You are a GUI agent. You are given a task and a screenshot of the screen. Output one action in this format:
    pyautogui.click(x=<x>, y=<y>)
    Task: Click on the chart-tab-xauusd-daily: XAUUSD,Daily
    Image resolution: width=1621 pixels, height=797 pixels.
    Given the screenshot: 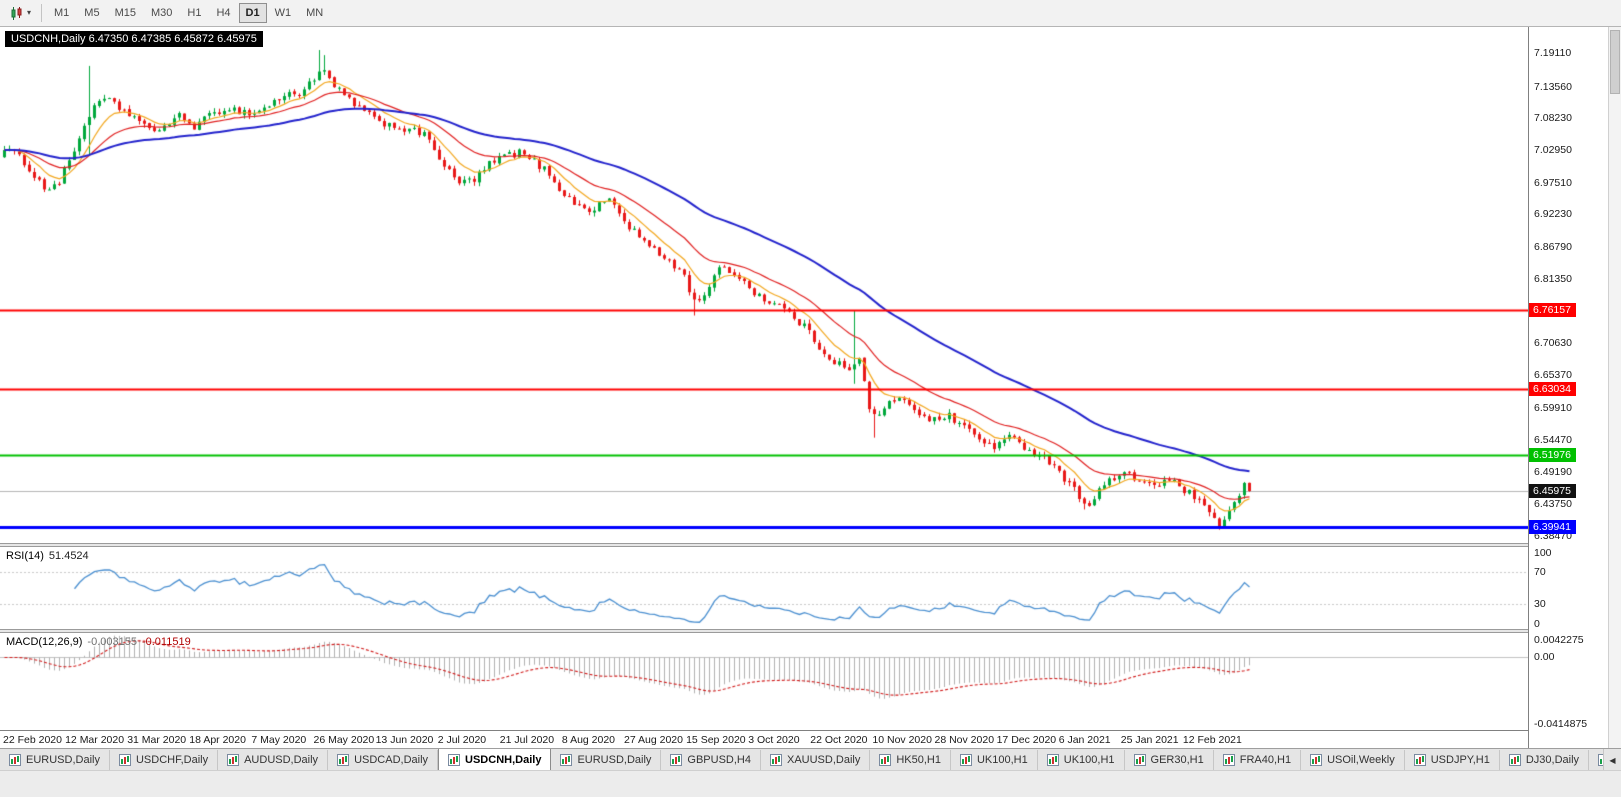 What is the action you would take?
    pyautogui.click(x=816, y=760)
    